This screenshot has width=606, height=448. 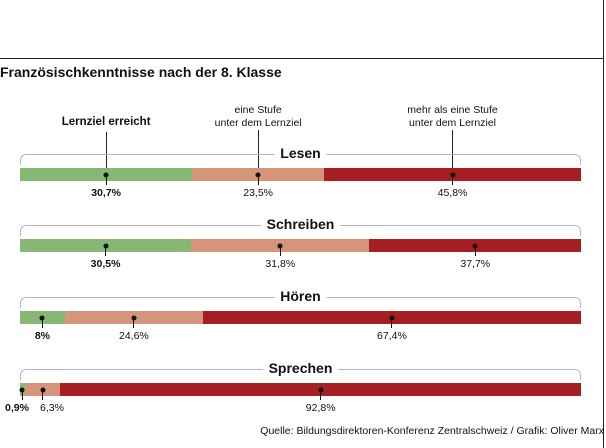 I want to click on legend-item-text: mehr als eine Stufe, so click(x=452, y=110).